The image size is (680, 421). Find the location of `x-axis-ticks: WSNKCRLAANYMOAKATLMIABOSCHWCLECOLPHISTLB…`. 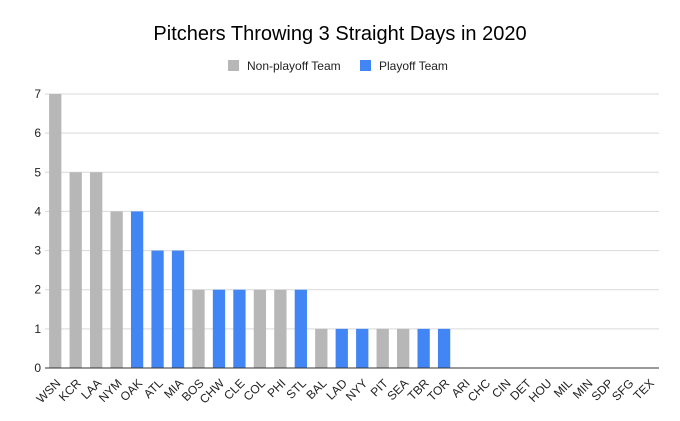

x-axis-ticks: WSNKCRLAANYMOAKATLMIABOSCHWCLECOLPHISTLB… is located at coordinates (345, 391).